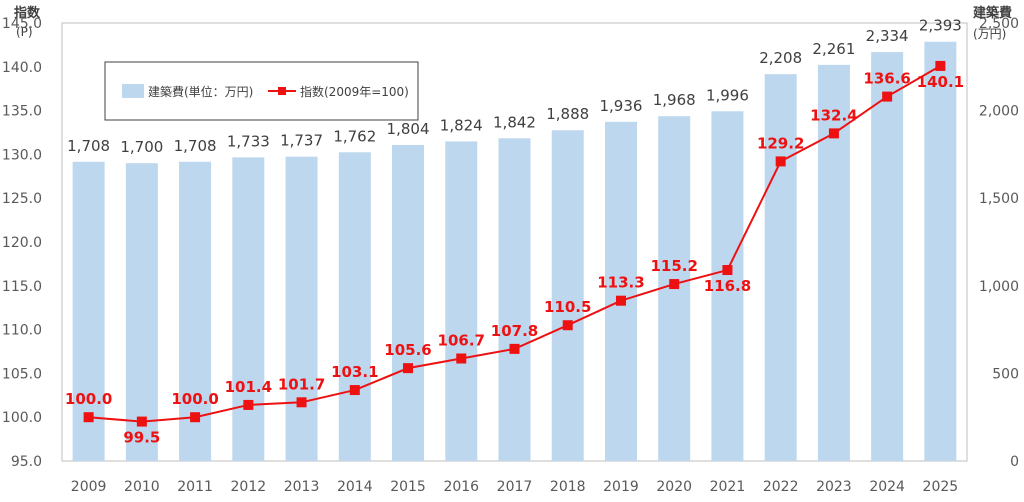  I want to click on legend-bar-swatch, so click(133, 91).